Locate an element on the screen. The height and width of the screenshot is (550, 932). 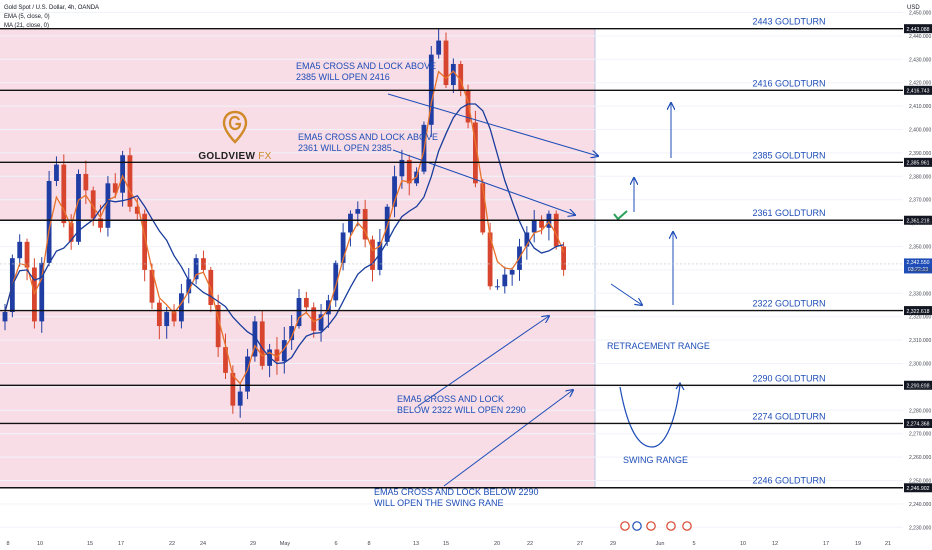
y-tick-label: 2,290.000 is located at coordinates (920, 388).